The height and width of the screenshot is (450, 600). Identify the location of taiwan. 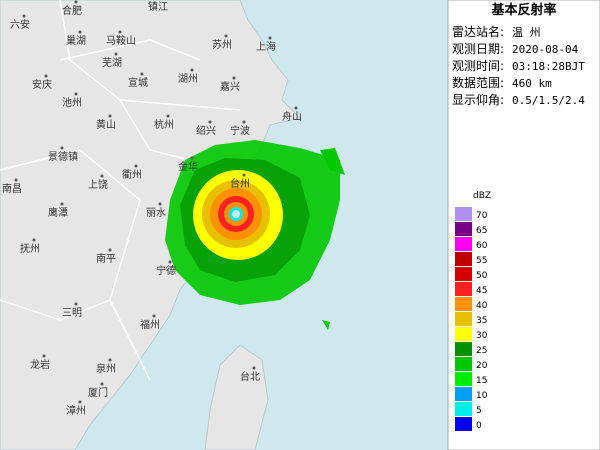
(236, 397).